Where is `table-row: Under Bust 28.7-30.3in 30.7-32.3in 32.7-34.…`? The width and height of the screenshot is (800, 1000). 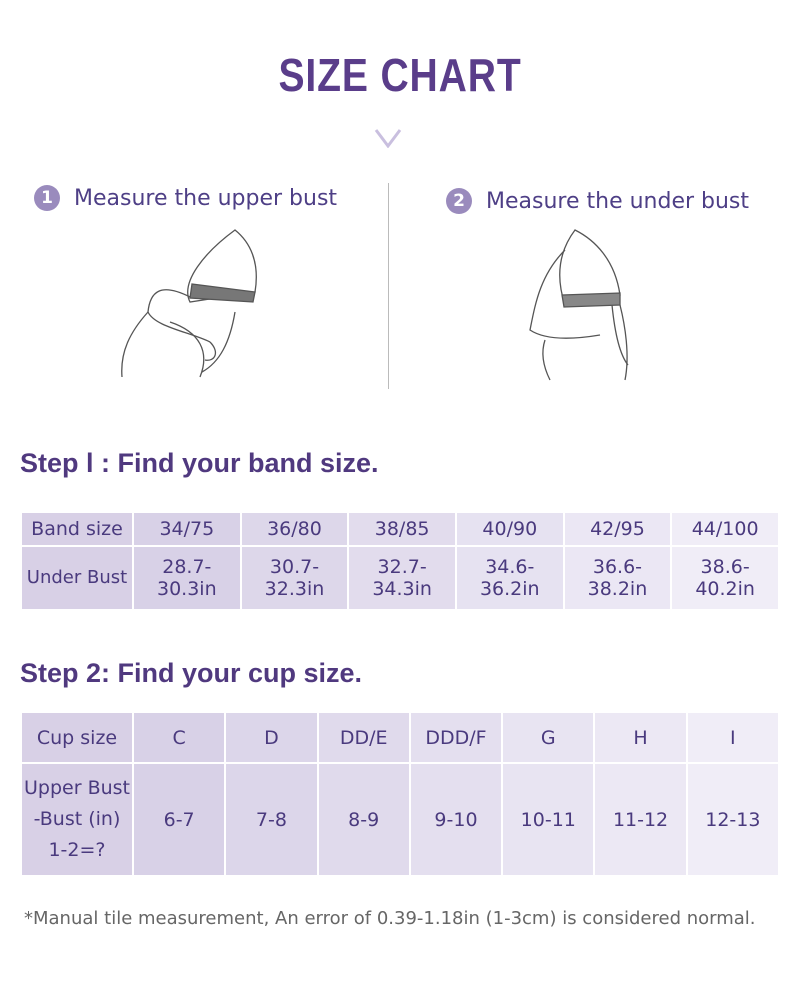
table-row: Under Bust 28.7-30.3in 30.7-32.3in 32.7-34.… is located at coordinates (400, 578).